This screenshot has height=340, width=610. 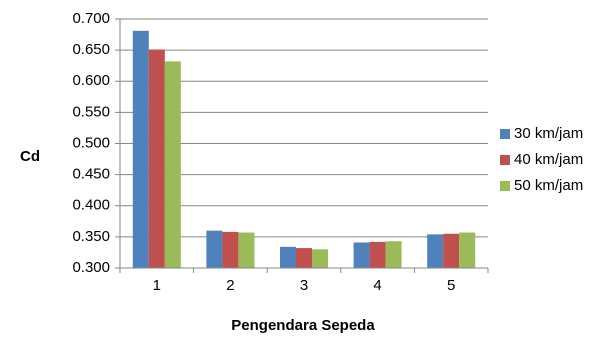 I want to click on legend-label: 50 km/jam, so click(x=548, y=185).